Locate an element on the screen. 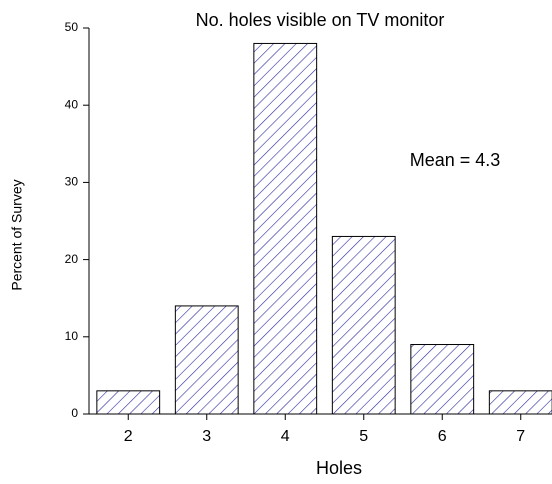 Image resolution: width=552 pixels, height=484 pixels. y-tick-label: 40 is located at coordinates (72, 104).